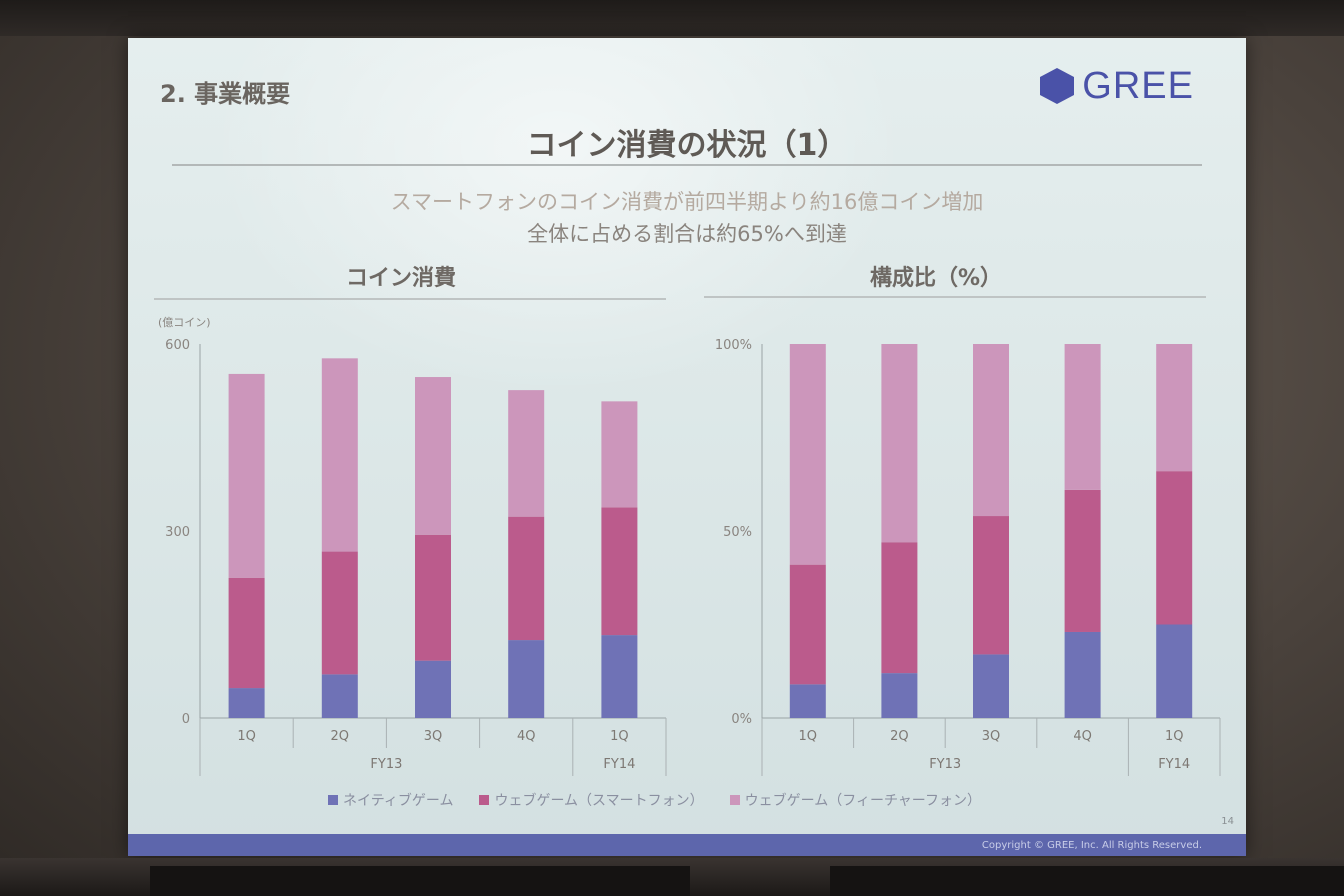 The height and width of the screenshot is (896, 1344). I want to click on chart1-category-label: 4Q, so click(1082, 736).